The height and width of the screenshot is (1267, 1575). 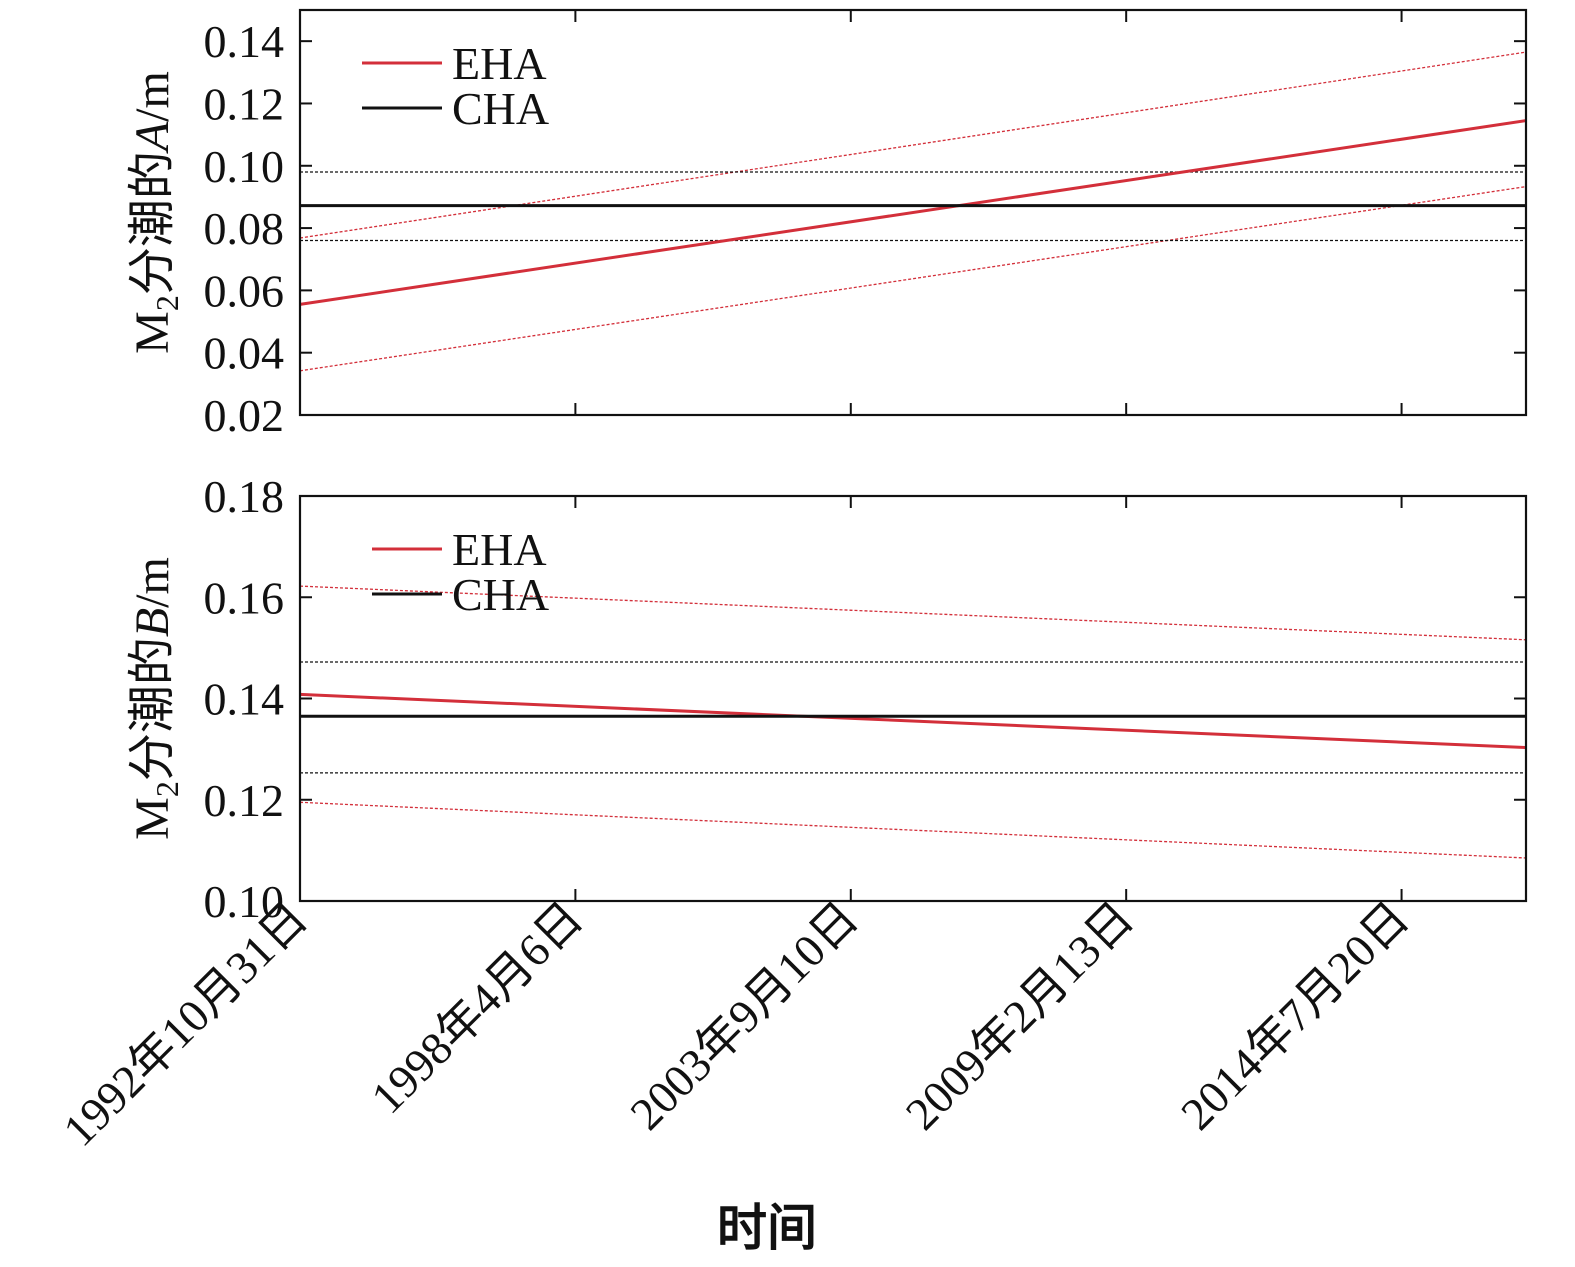 I want to click on x-axis-label: 时间, so click(x=767, y=1228).